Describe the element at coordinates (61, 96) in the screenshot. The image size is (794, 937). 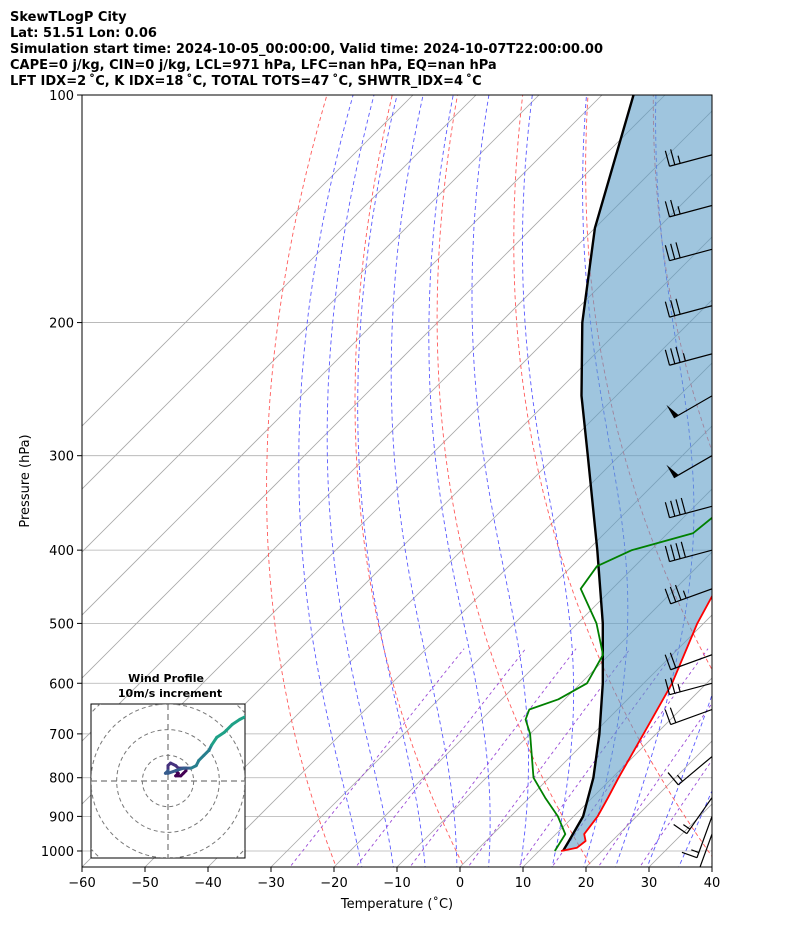
I see `y-tick-label: 100` at that location.